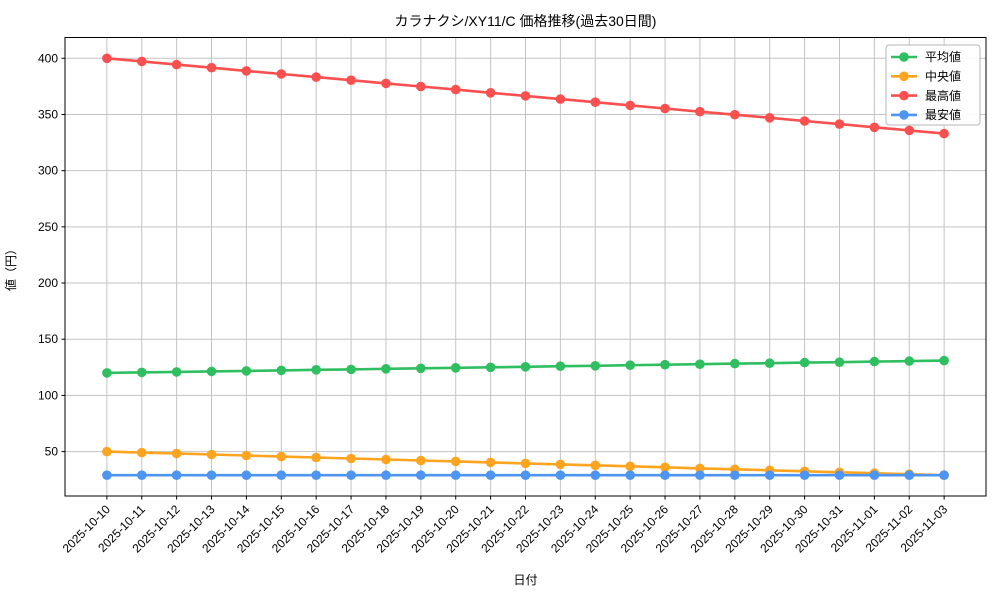 This screenshot has width=1000, height=600. Describe the element at coordinates (48, 339) in the screenshot. I see `y-tick-label: 150` at that location.